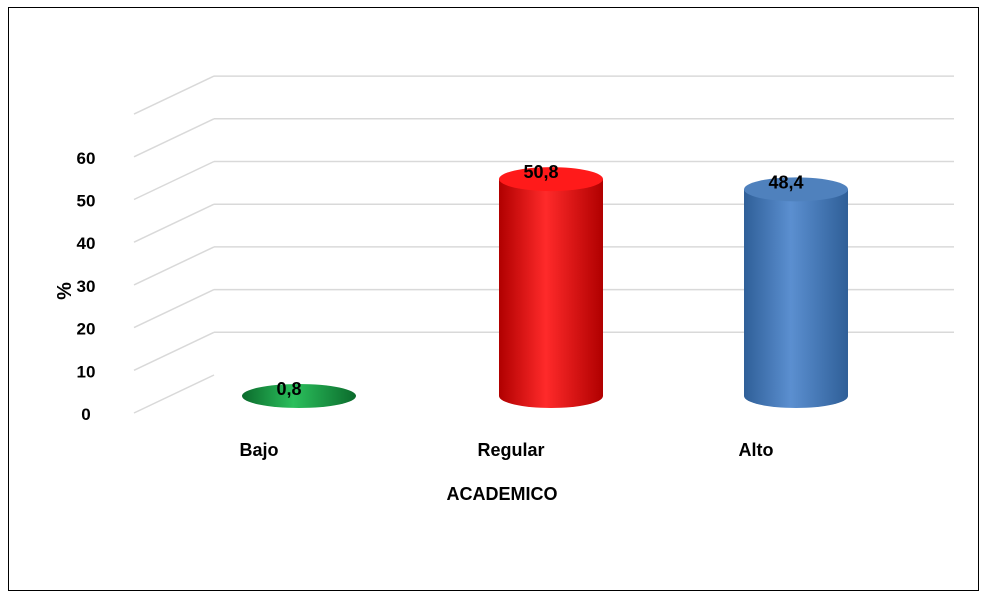 This screenshot has width=985, height=591. I want to click on data-label: 48,4, so click(785, 182).